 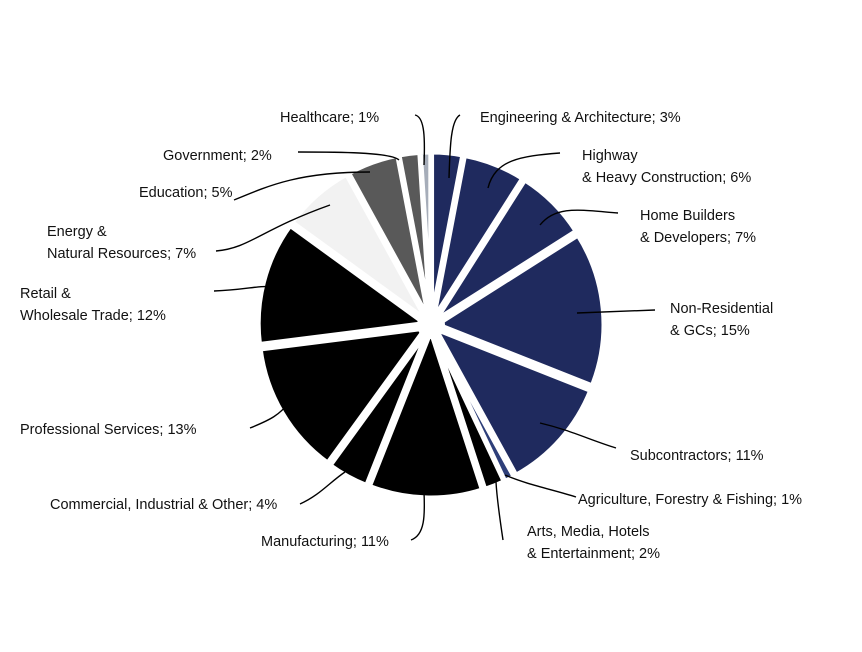 I want to click on slice-label: Highway & Heavy Construction; 6%, so click(x=666, y=167).